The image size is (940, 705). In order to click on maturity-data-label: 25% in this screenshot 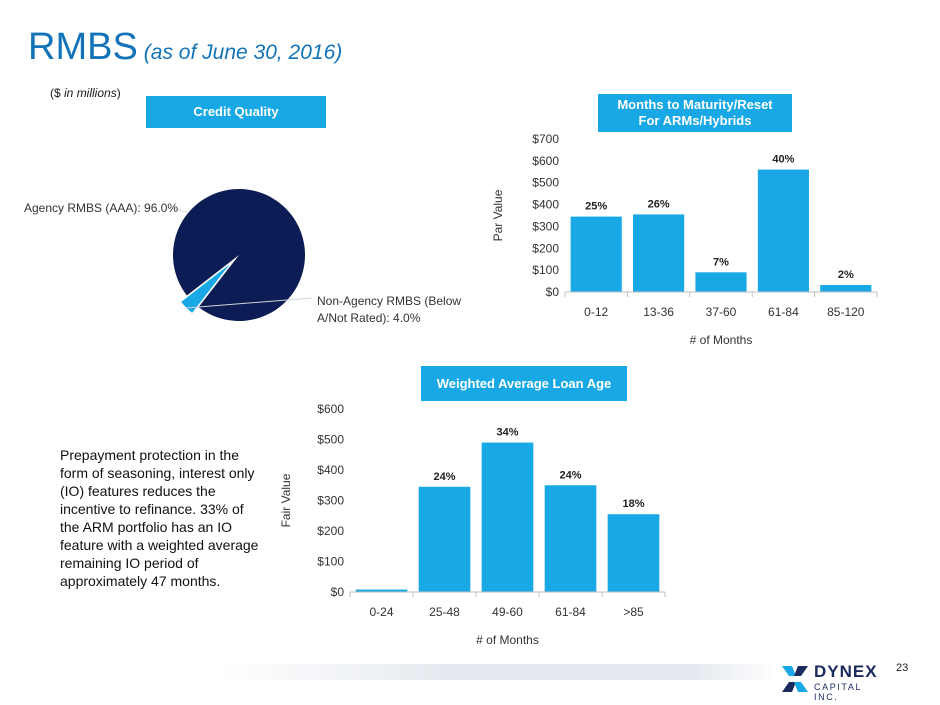, I will do `click(596, 207)`.